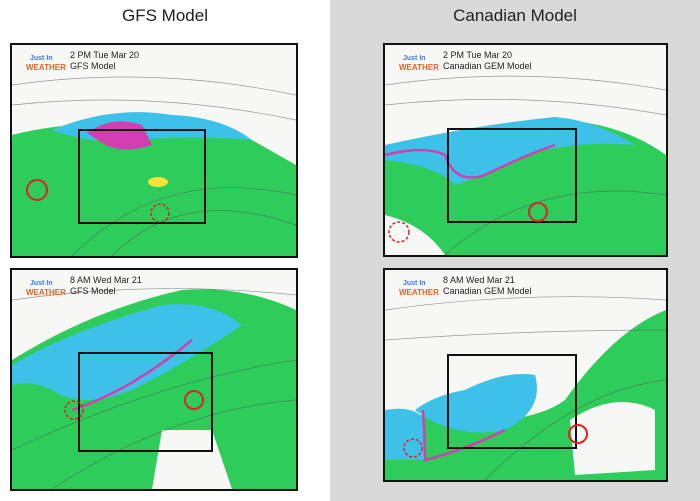  What do you see at coordinates (165, 15) in the screenshot?
I see `column-title: GFS Model` at bounding box center [165, 15].